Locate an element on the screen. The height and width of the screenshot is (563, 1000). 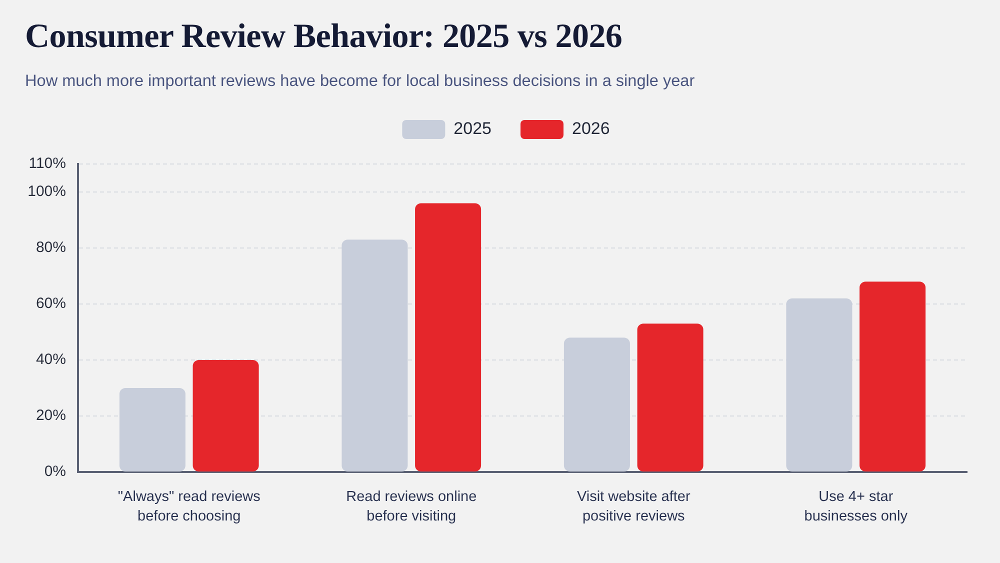
y-tick-label: 80% is located at coordinates (51, 247).